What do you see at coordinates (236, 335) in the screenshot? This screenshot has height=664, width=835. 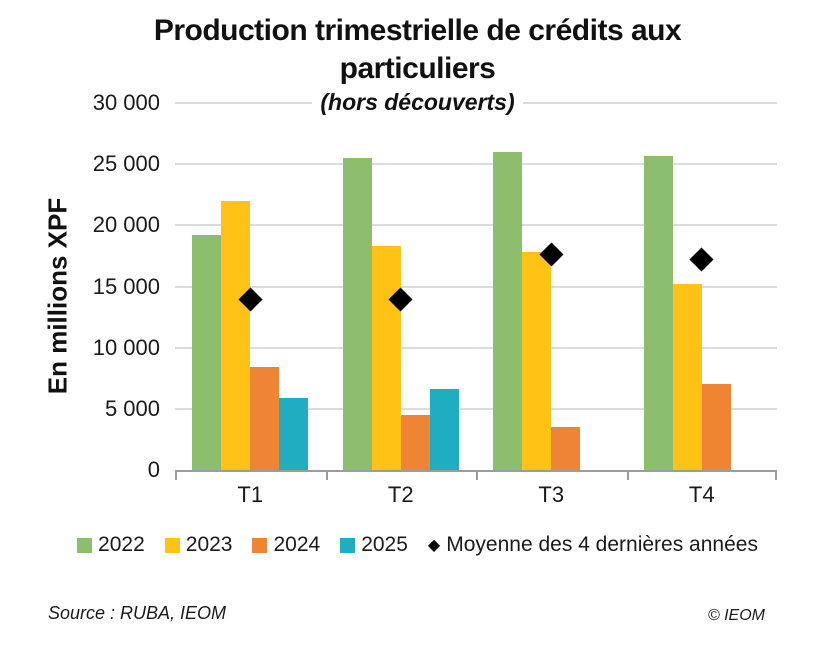 I see `bar-2023-T1` at bounding box center [236, 335].